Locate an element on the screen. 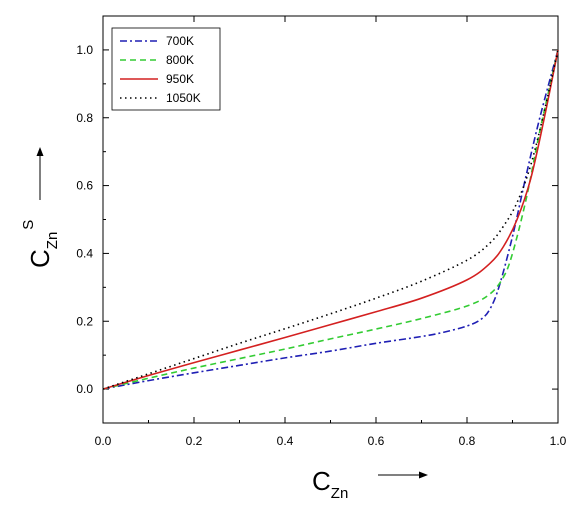  x-axis-title: CZn is located at coordinates (370, 484).